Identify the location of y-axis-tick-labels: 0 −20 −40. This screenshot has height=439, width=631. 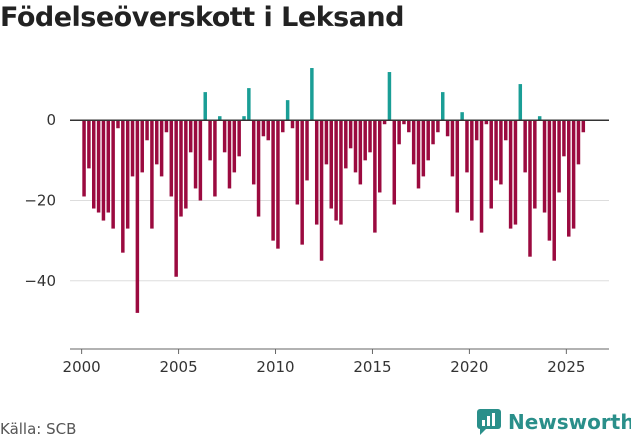
(40, 200).